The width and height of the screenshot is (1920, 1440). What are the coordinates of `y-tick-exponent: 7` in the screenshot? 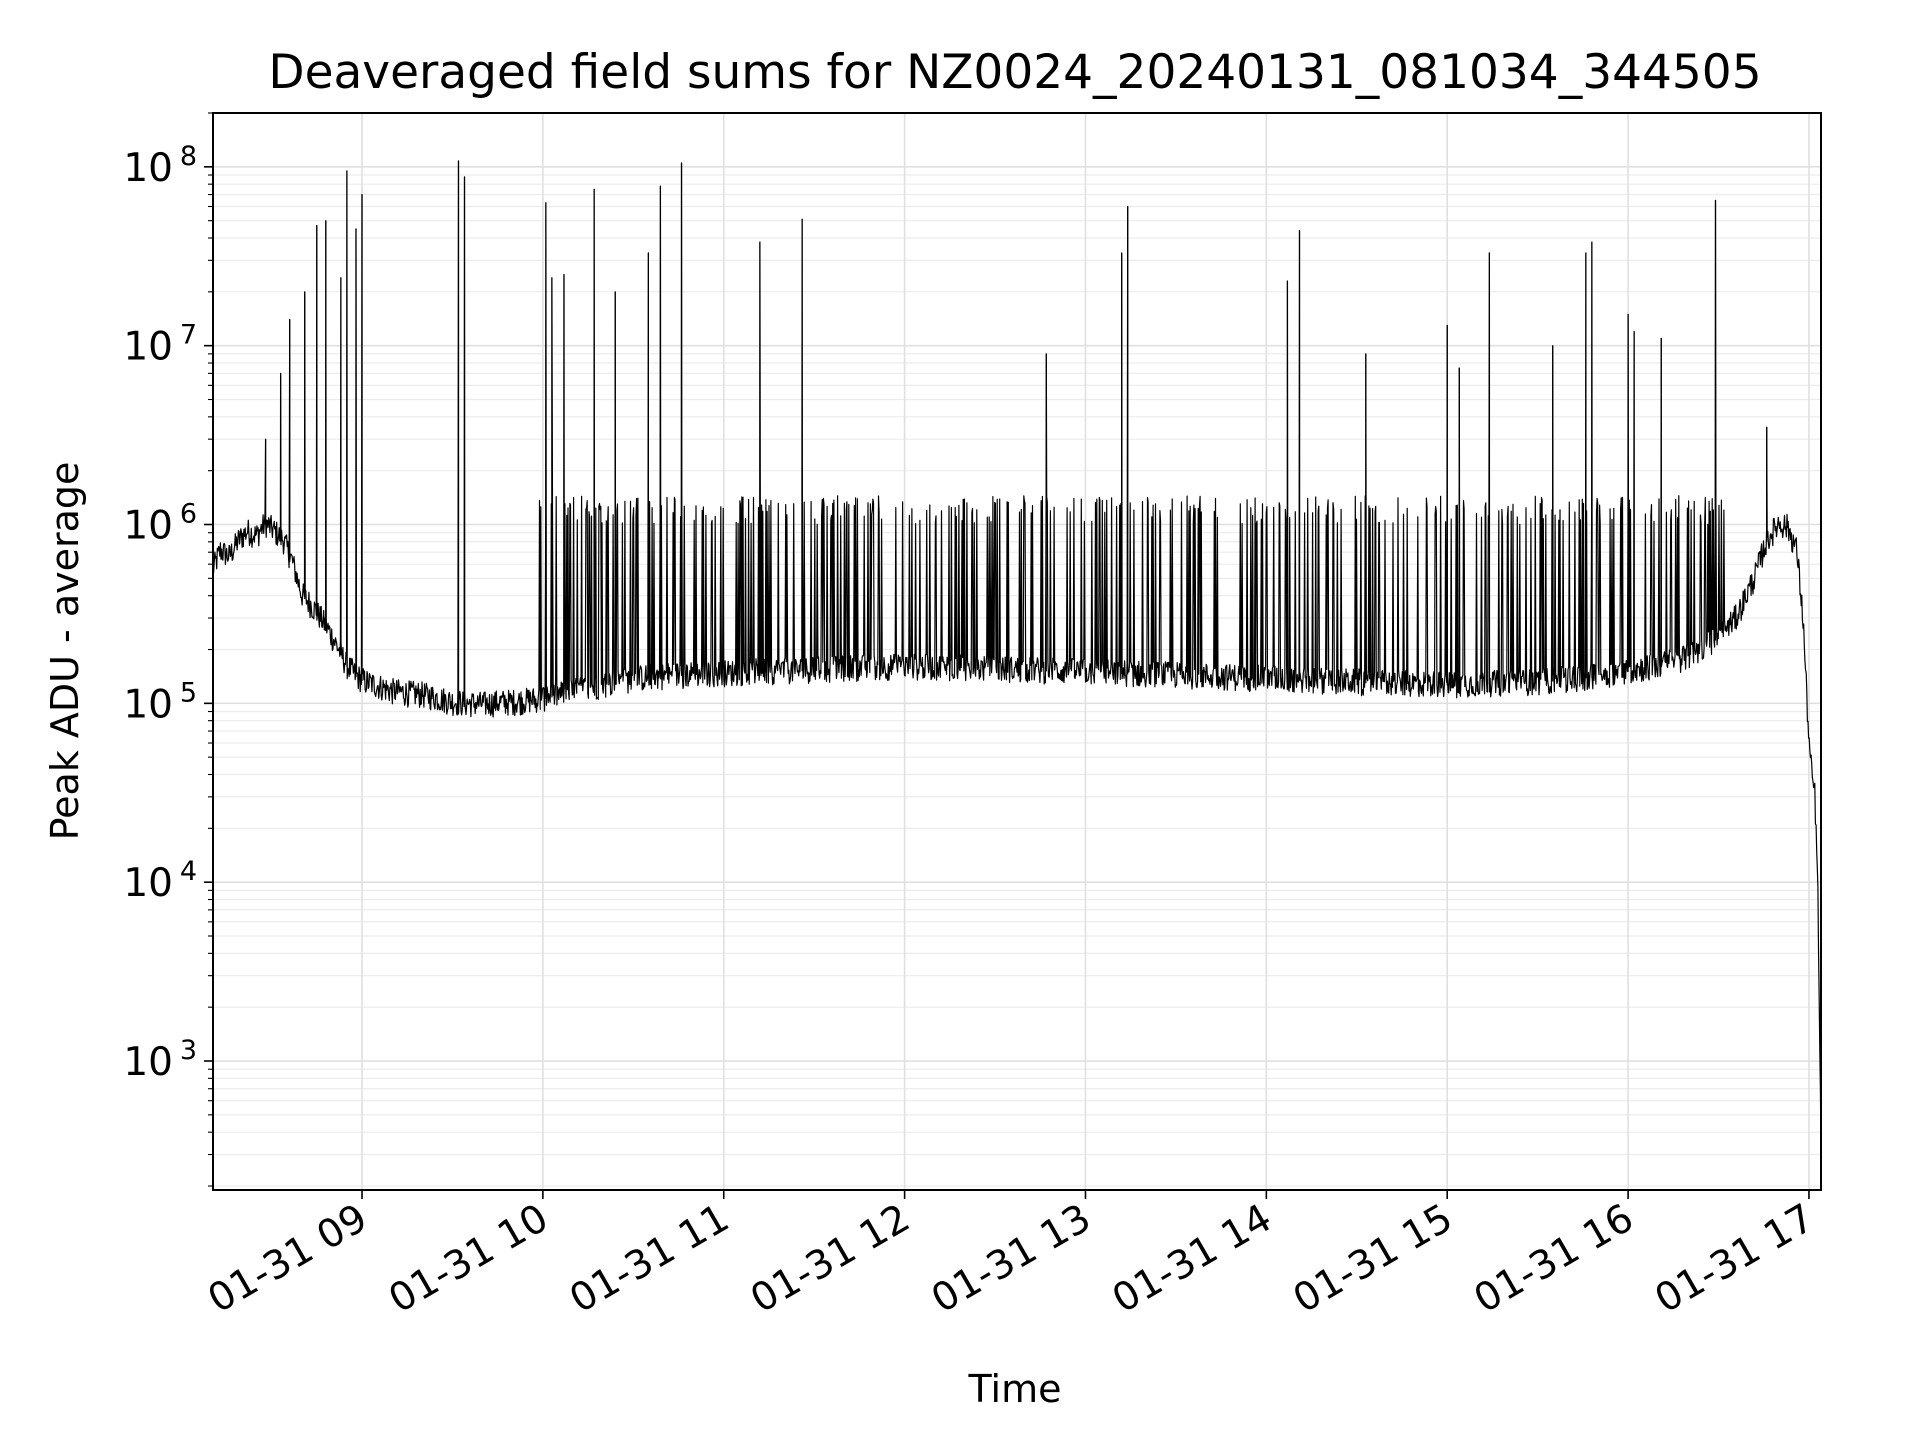 It's located at (188, 335).